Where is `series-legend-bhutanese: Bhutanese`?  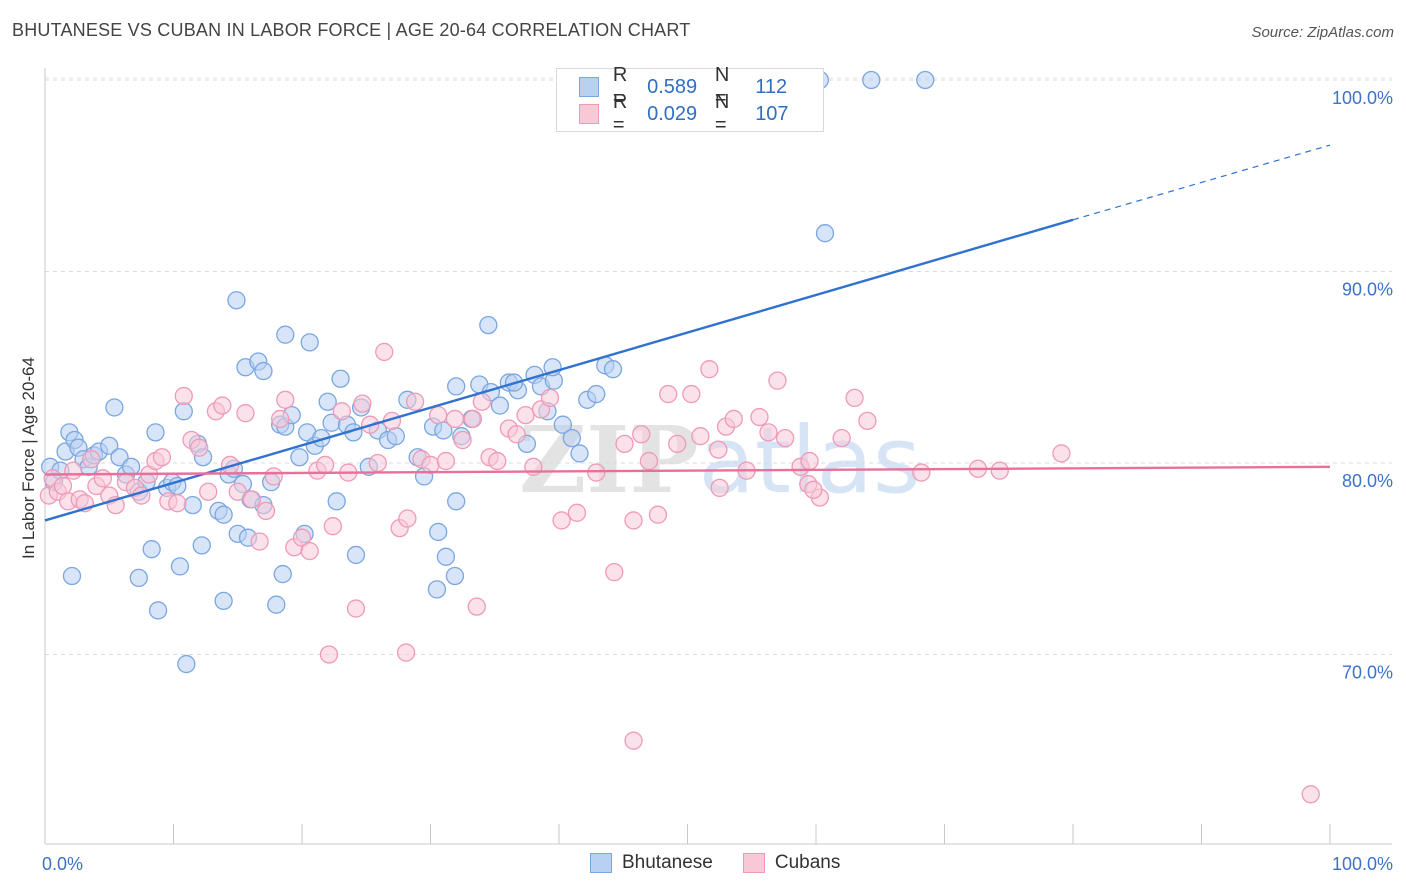 series-legend-bhutanese: Bhutanese is located at coordinates (651, 863).